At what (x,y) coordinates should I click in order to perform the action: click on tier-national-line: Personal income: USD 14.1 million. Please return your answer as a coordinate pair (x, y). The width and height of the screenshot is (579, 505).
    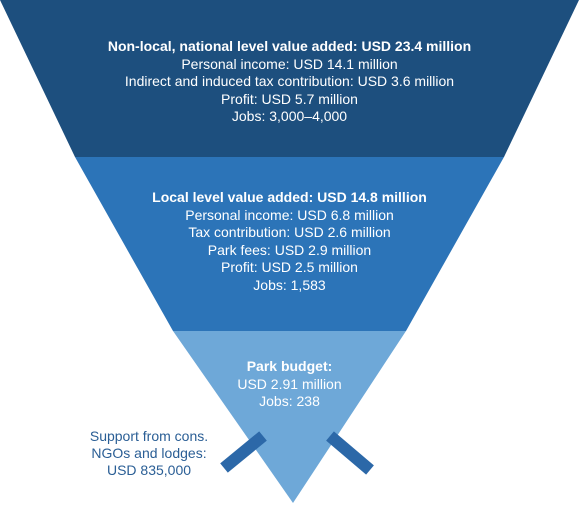
    Looking at the image, I should click on (289, 63).